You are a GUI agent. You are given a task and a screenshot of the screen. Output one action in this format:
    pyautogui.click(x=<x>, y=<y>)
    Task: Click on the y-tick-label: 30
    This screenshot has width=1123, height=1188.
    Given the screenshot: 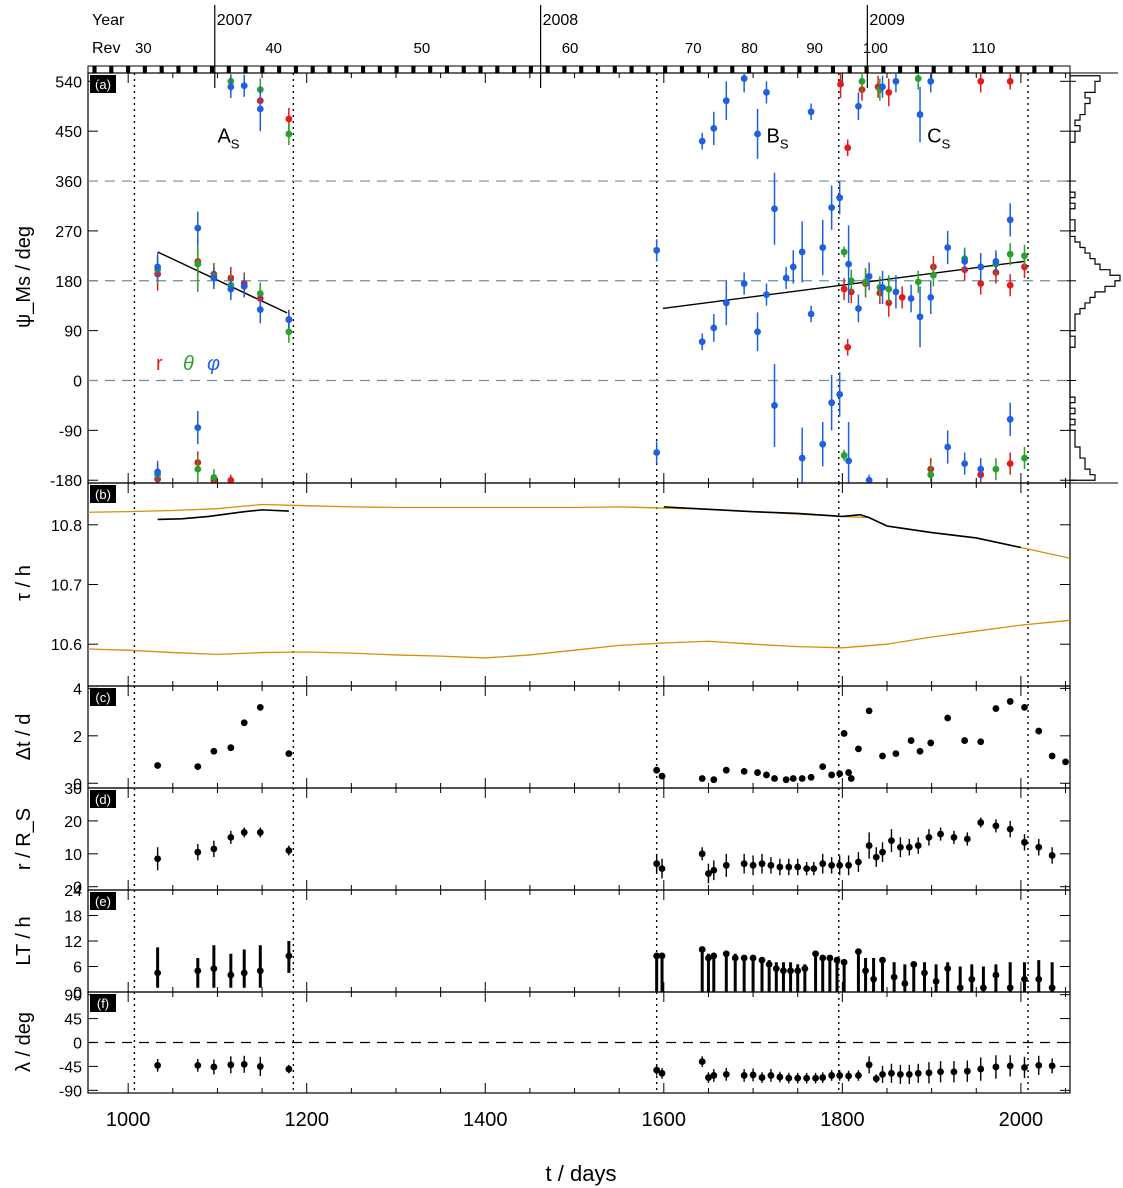 What is the action you would take?
    pyautogui.click(x=73, y=789)
    